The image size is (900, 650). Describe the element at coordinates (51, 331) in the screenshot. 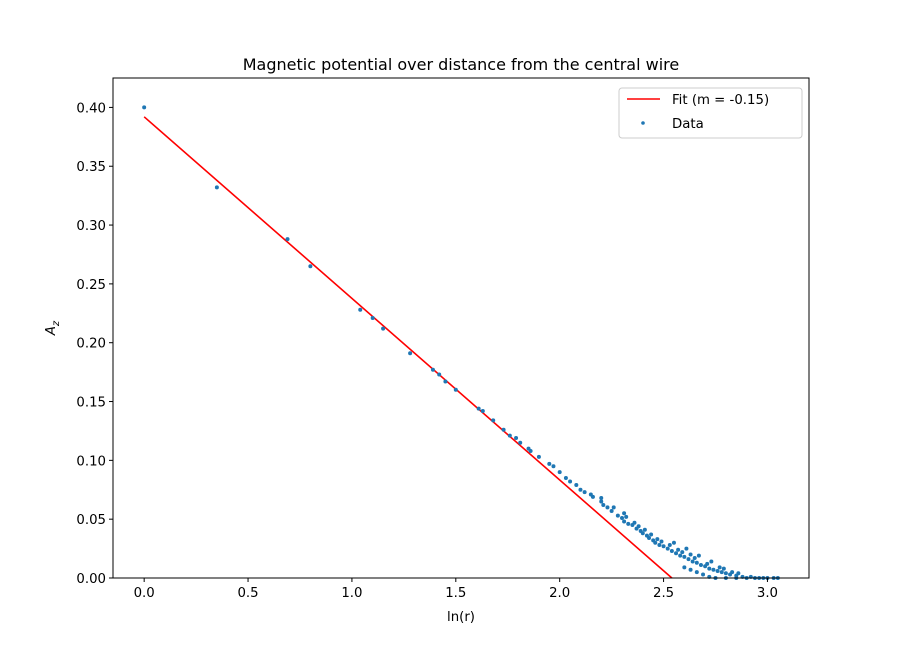

I see `y-axis-label-main: A` at that location.